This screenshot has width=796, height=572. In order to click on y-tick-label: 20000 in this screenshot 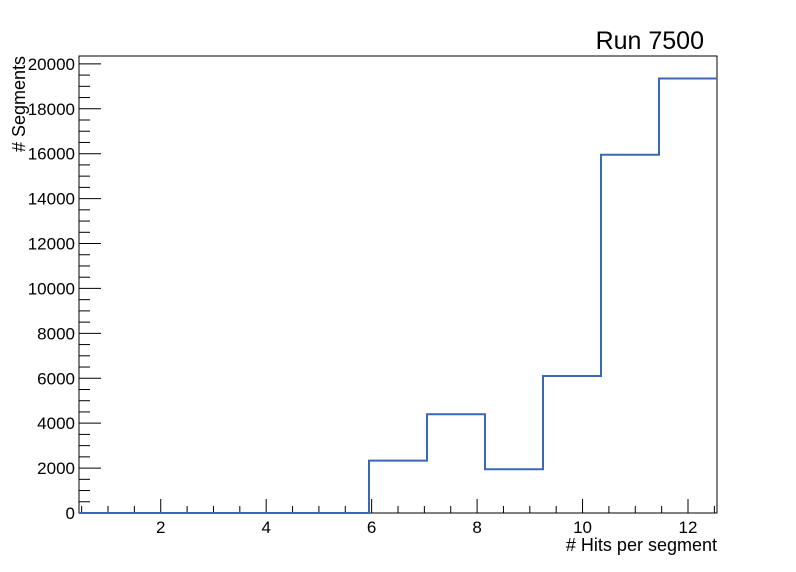, I will do `click(51, 64)`.